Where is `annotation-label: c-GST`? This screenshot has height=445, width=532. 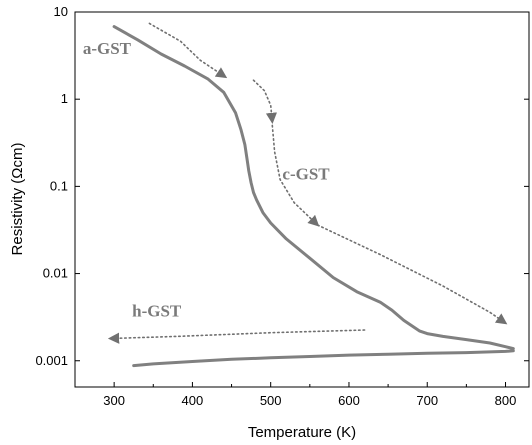 annotation-label: c-GST is located at coordinates (306, 173).